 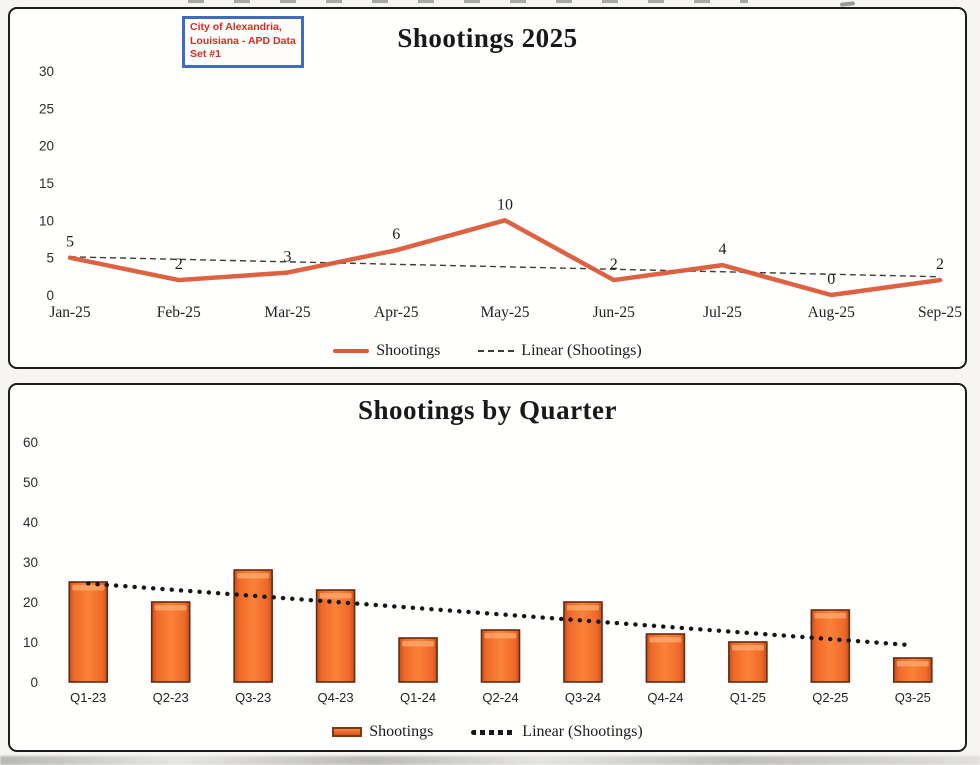 I want to click on svg-text: Aug-25, so click(x=832, y=312).